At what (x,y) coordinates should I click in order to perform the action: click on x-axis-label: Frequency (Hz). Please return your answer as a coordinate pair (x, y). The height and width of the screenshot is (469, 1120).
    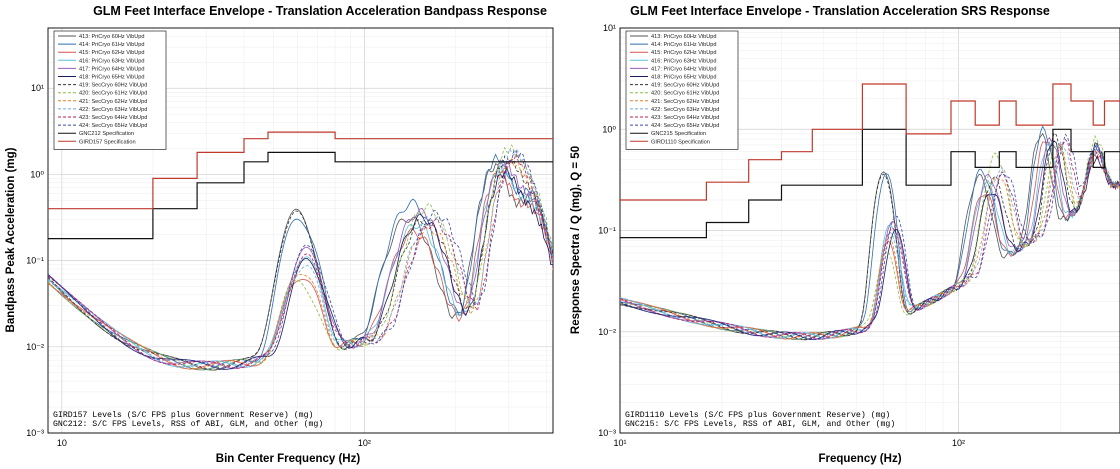
    Looking at the image, I should click on (859, 459).